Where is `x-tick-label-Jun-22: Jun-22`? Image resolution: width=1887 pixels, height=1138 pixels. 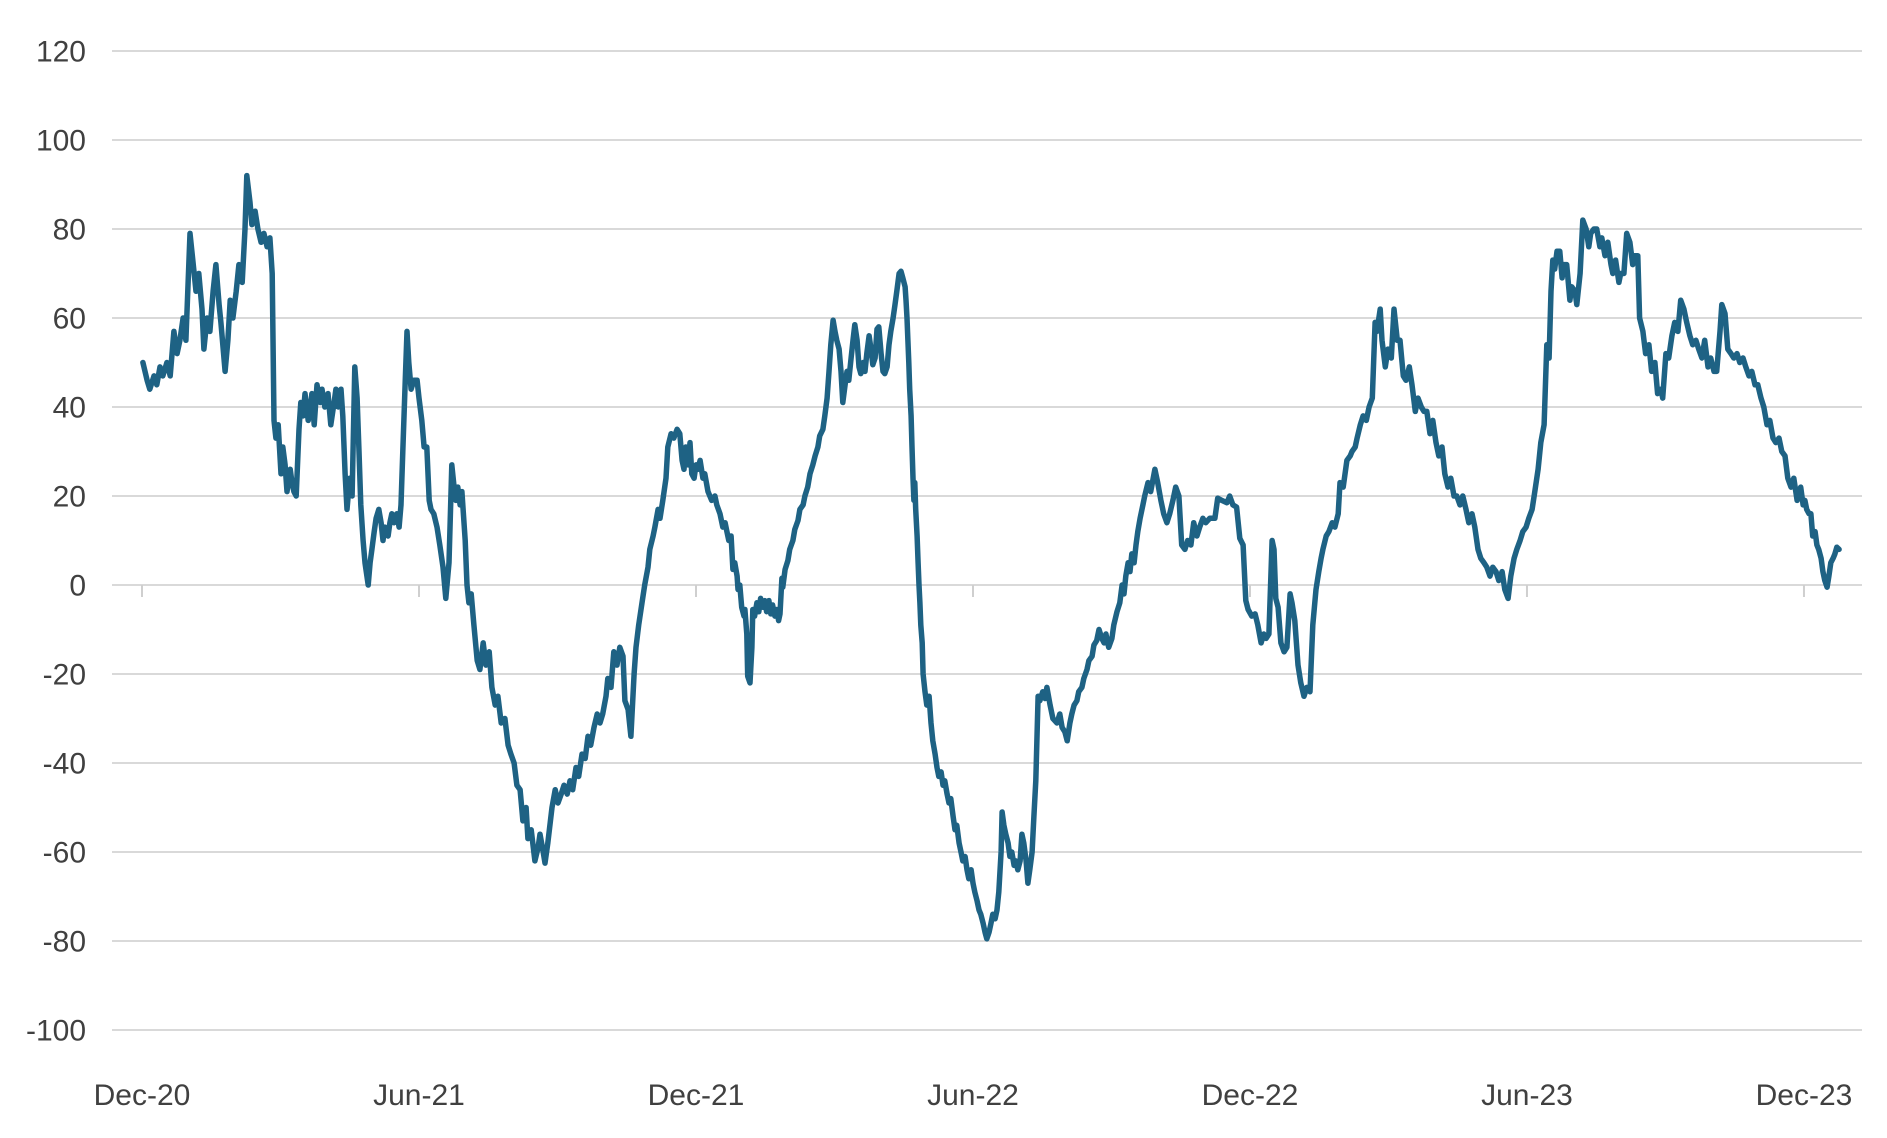 x-tick-label-Jun-22: Jun-22 is located at coordinates (973, 1095).